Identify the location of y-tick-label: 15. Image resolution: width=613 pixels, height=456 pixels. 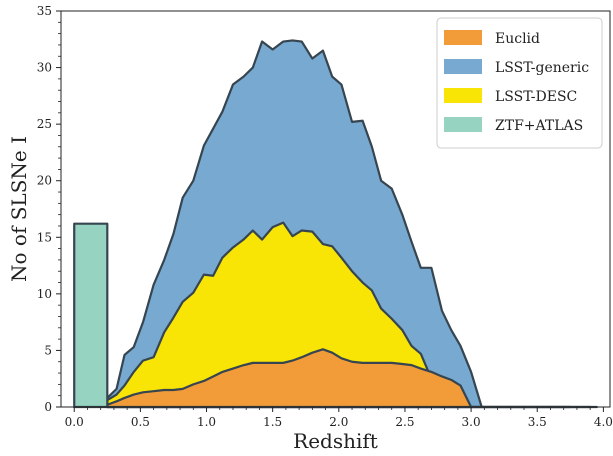
(44, 237).